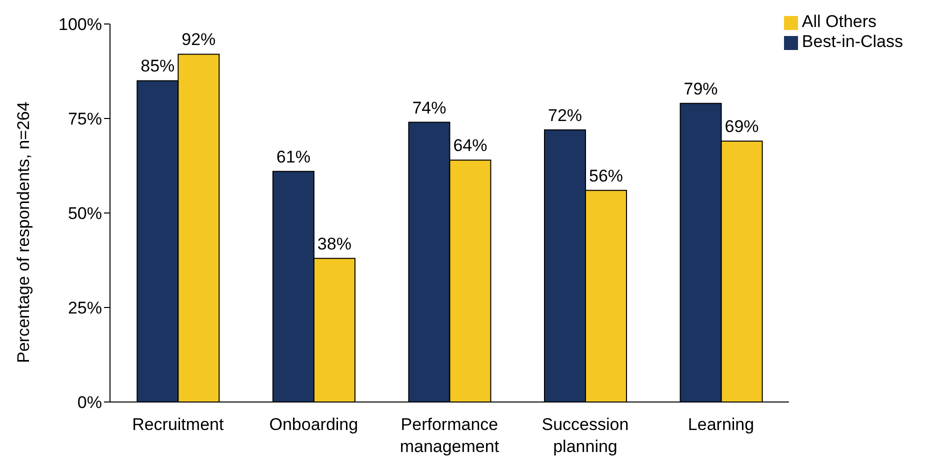 The image size is (931, 475). What do you see at coordinates (89, 402) in the screenshot?
I see `y-tick-label: 0%` at bounding box center [89, 402].